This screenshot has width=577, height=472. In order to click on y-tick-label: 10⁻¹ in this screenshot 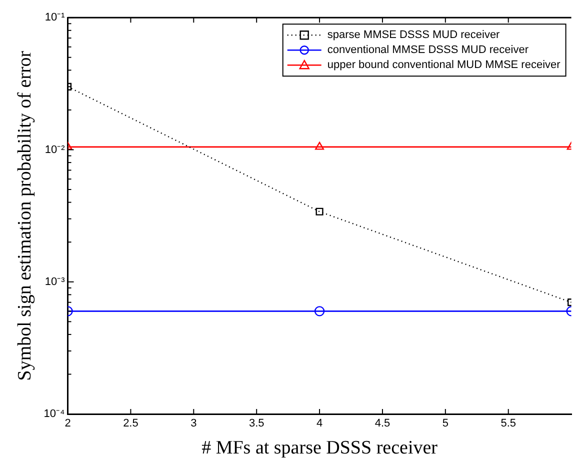, I will do `click(55, 18)`.